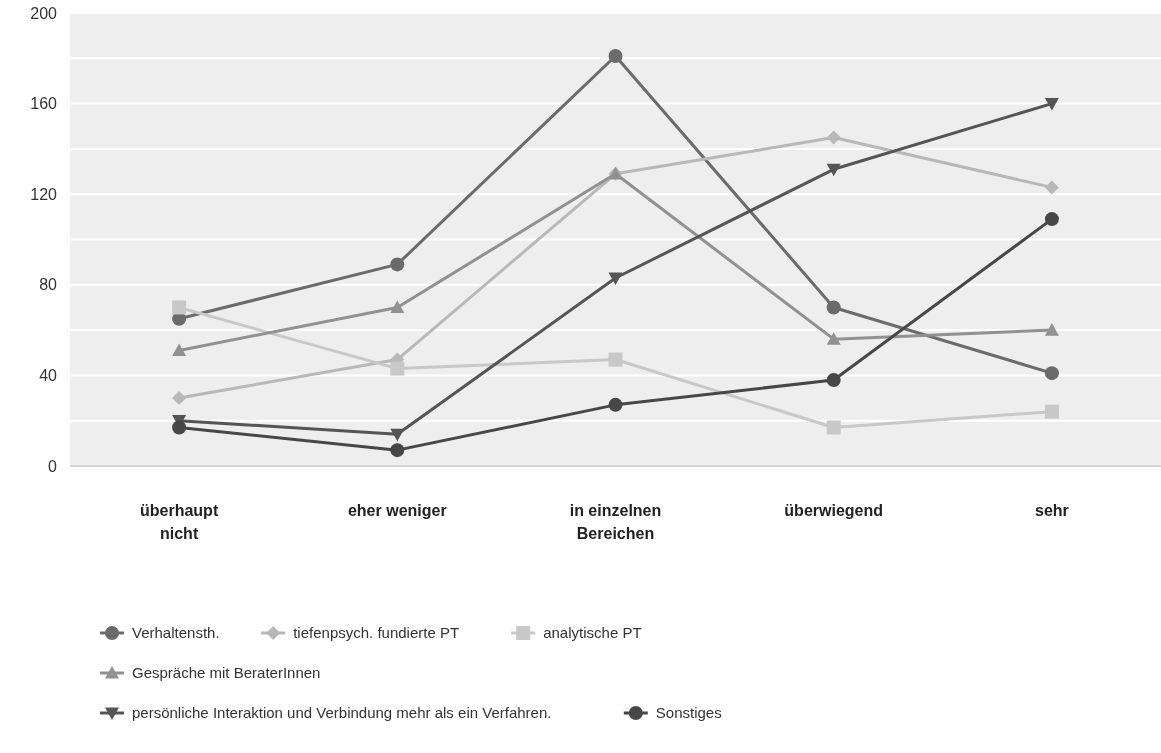  Describe the element at coordinates (615, 522) in the screenshot. I see `x-tick-label: in einzelnen Bereichen` at that location.